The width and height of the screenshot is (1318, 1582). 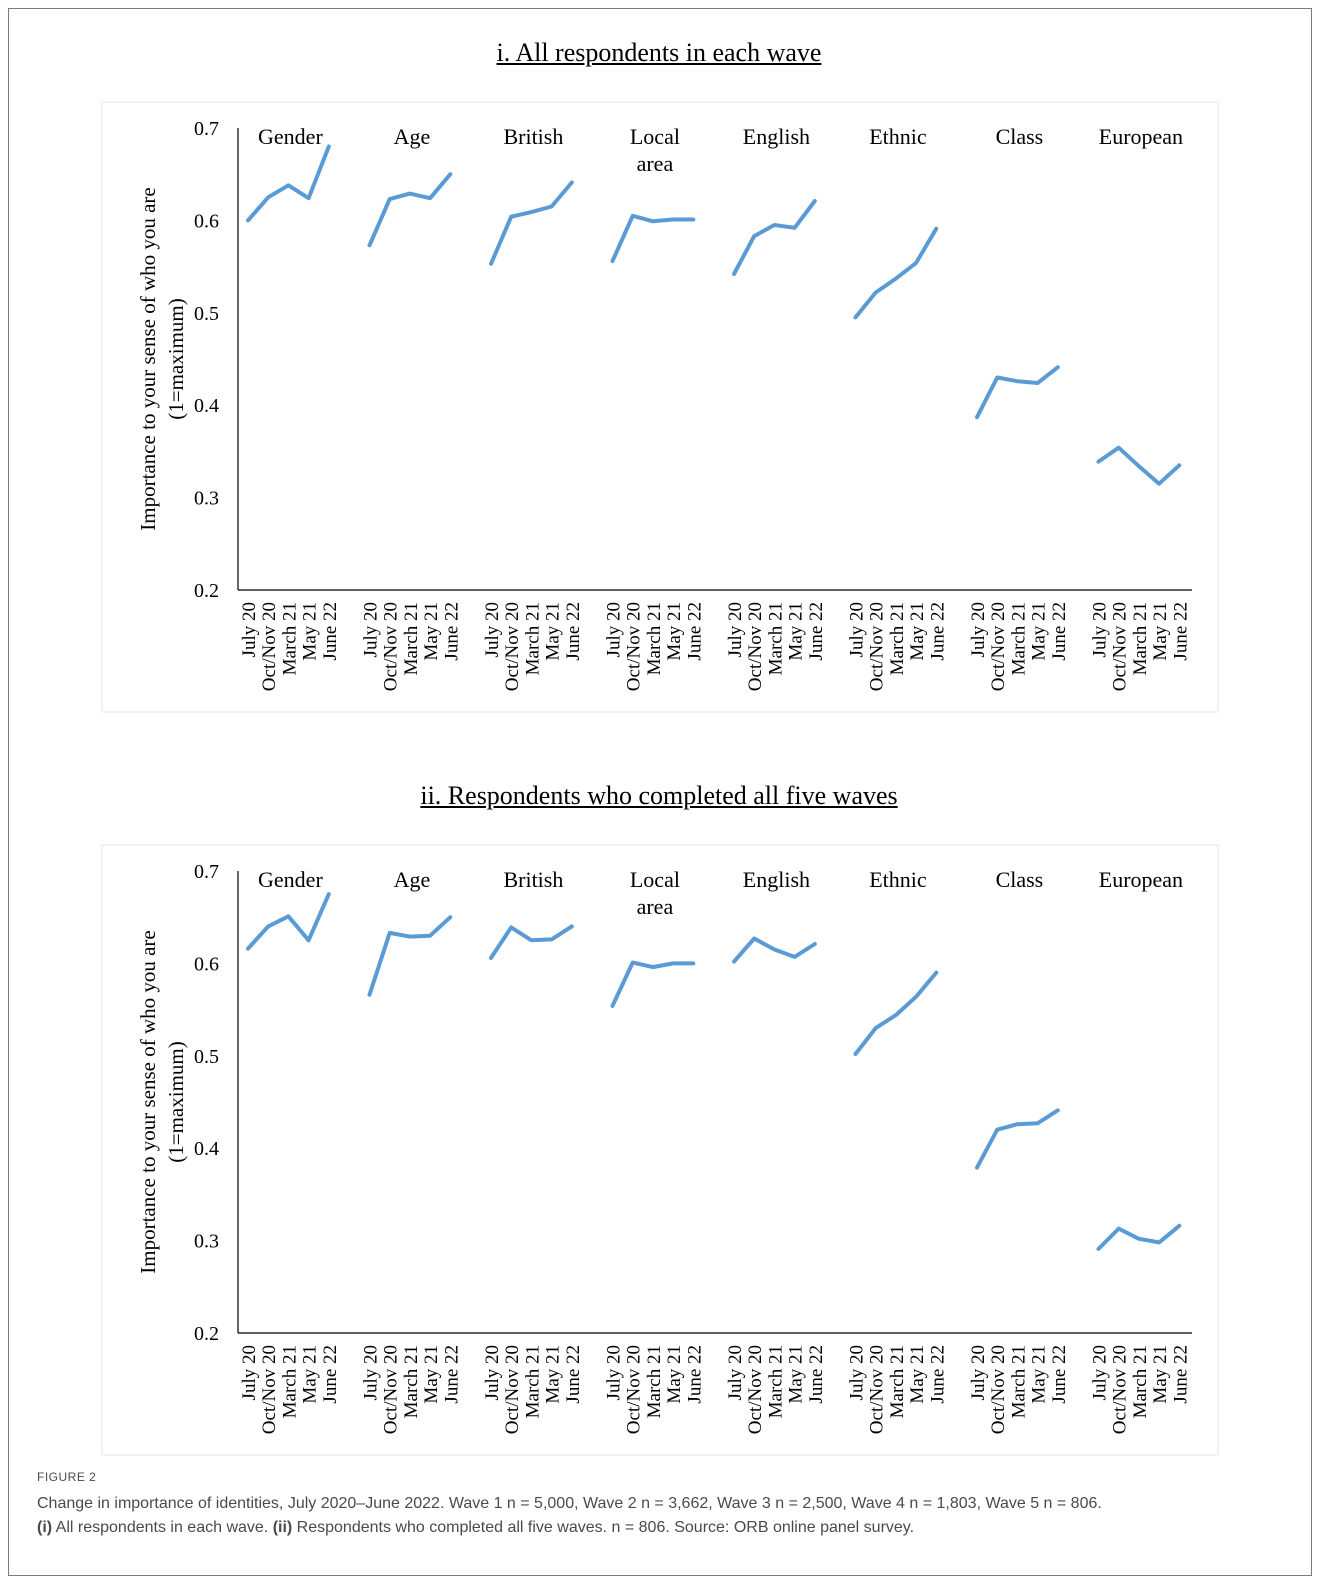 What do you see at coordinates (1020, 136) in the screenshot?
I see `group-label: Class` at bounding box center [1020, 136].